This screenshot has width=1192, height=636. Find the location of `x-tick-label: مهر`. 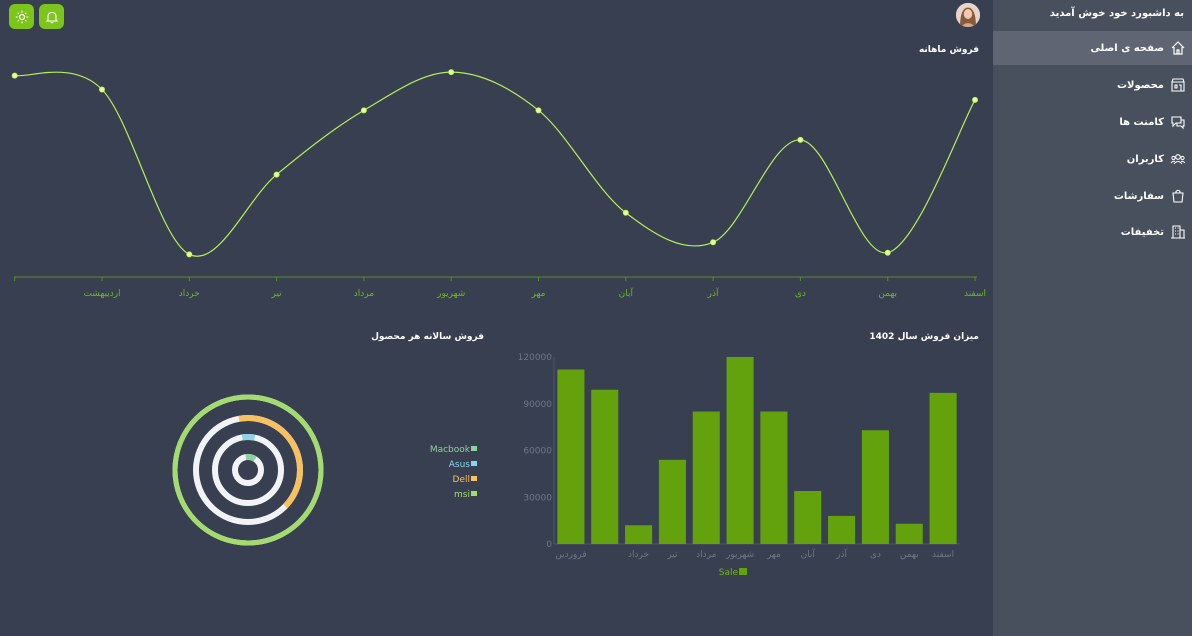

x-tick-label: مهر is located at coordinates (538, 294).